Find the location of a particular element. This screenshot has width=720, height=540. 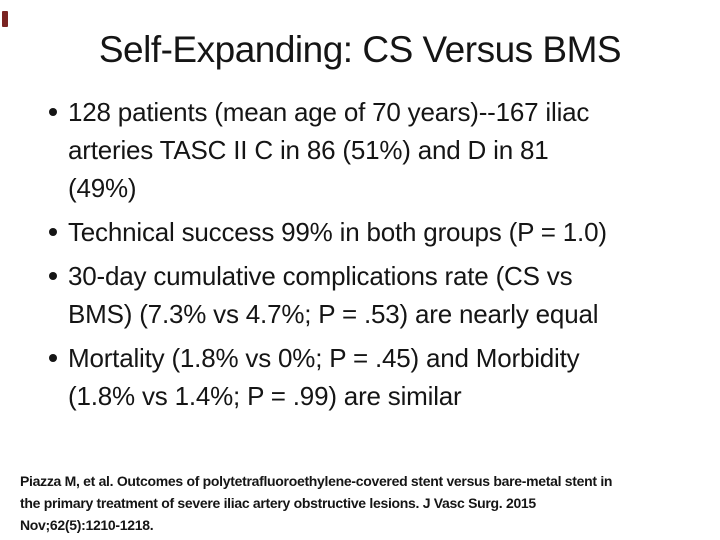

bullet-text-line: (49%) is located at coordinates (102, 188).